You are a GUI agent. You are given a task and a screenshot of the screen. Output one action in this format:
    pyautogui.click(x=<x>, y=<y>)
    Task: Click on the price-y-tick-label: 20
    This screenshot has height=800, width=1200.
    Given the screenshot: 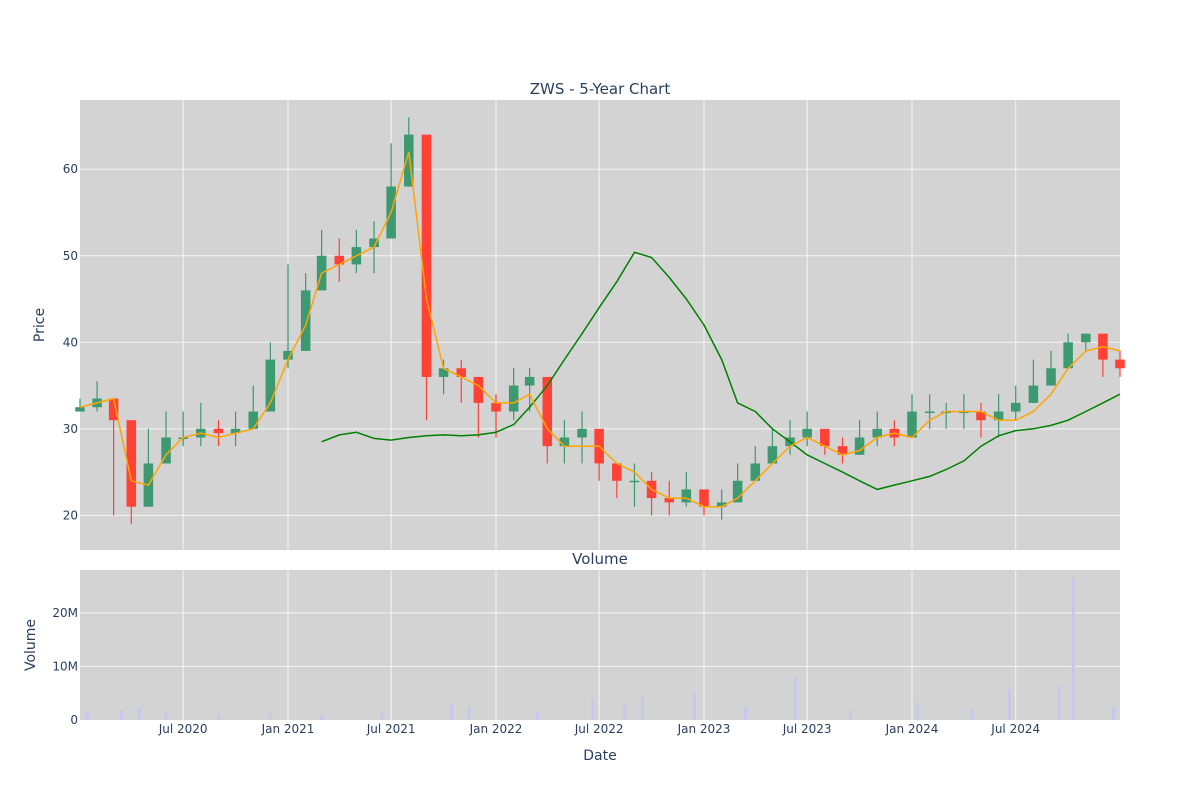 What is the action you would take?
    pyautogui.click(x=70, y=515)
    